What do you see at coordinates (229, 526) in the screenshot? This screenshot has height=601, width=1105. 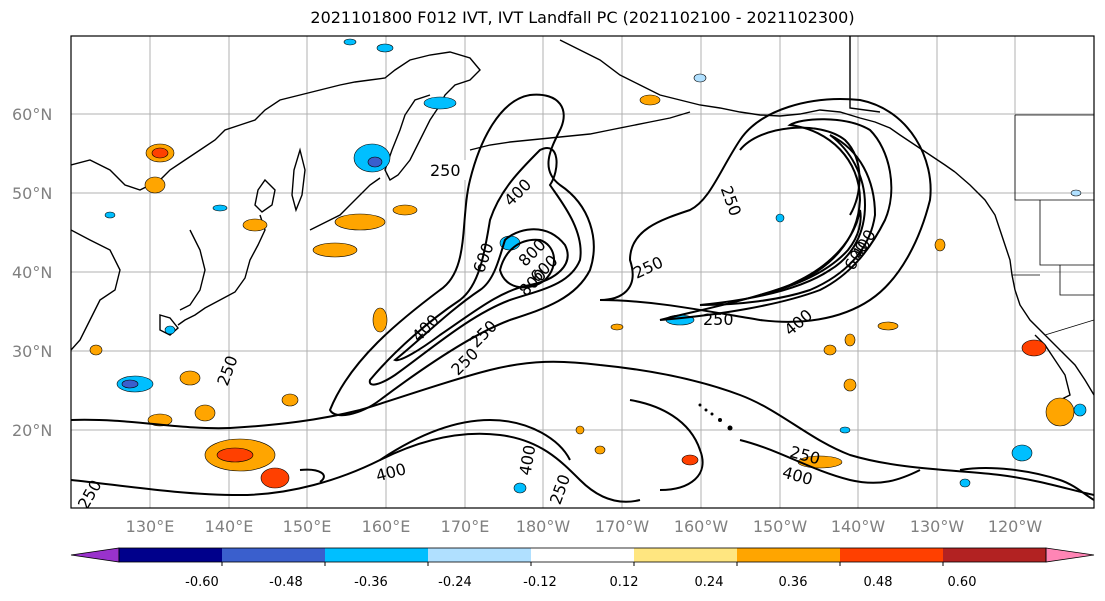 I see `lon-label: 140°E` at bounding box center [229, 526].